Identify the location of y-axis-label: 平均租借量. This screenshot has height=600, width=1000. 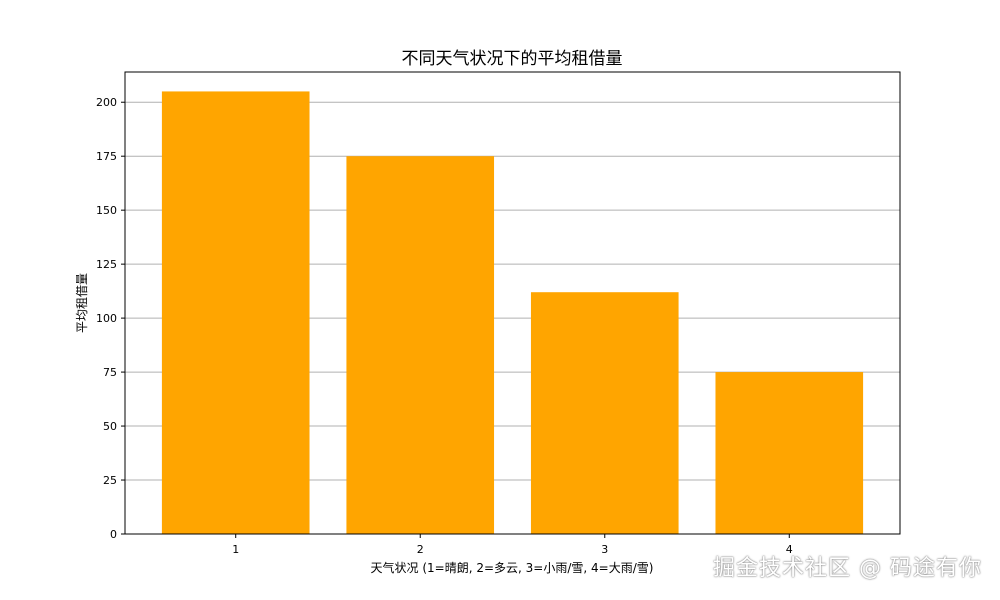
(82, 303).